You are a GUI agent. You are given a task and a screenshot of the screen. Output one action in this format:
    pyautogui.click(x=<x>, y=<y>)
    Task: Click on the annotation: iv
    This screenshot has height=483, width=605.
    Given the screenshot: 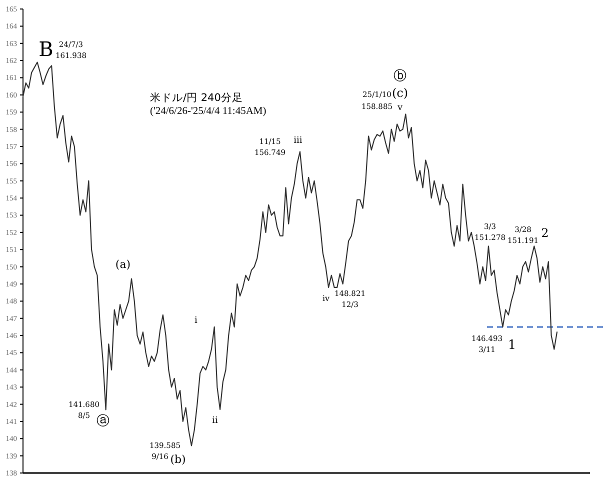 What is the action you would take?
    pyautogui.click(x=326, y=298)
    